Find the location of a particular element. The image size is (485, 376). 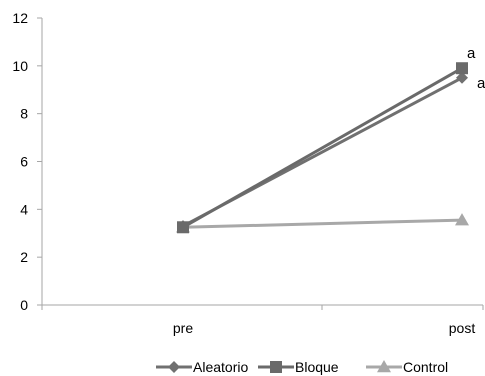

legend-item-control: Control is located at coordinates (407, 367).